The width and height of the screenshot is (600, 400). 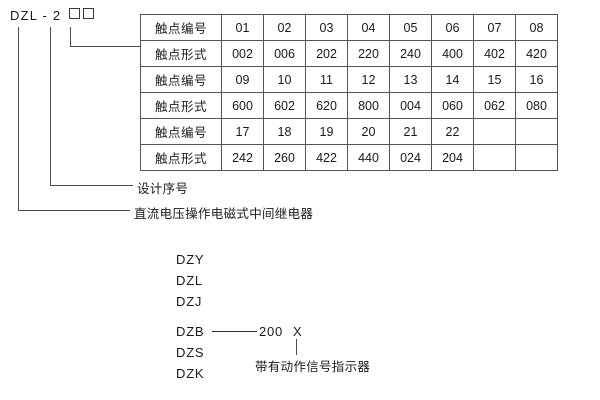 What do you see at coordinates (326, 27) in the screenshot?
I see `table-cell: 03` at bounding box center [326, 27].